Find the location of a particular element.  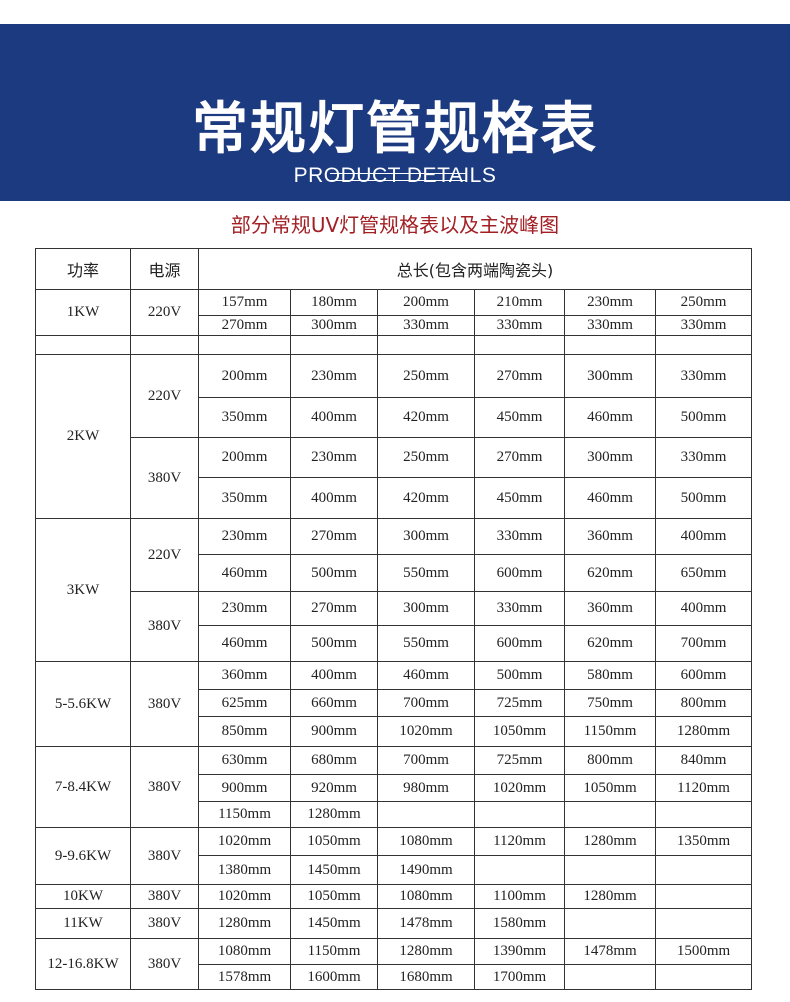

table-row: 460mm 500mm 550mm 600mm 620mm 700mm is located at coordinates (394, 643).